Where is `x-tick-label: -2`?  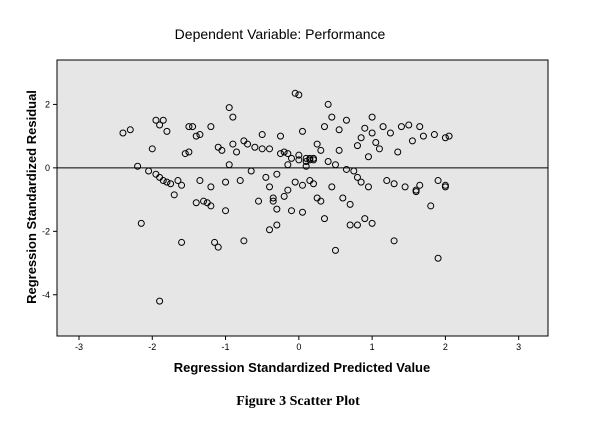
x-tick-label: -2 is located at coordinates (152, 347).